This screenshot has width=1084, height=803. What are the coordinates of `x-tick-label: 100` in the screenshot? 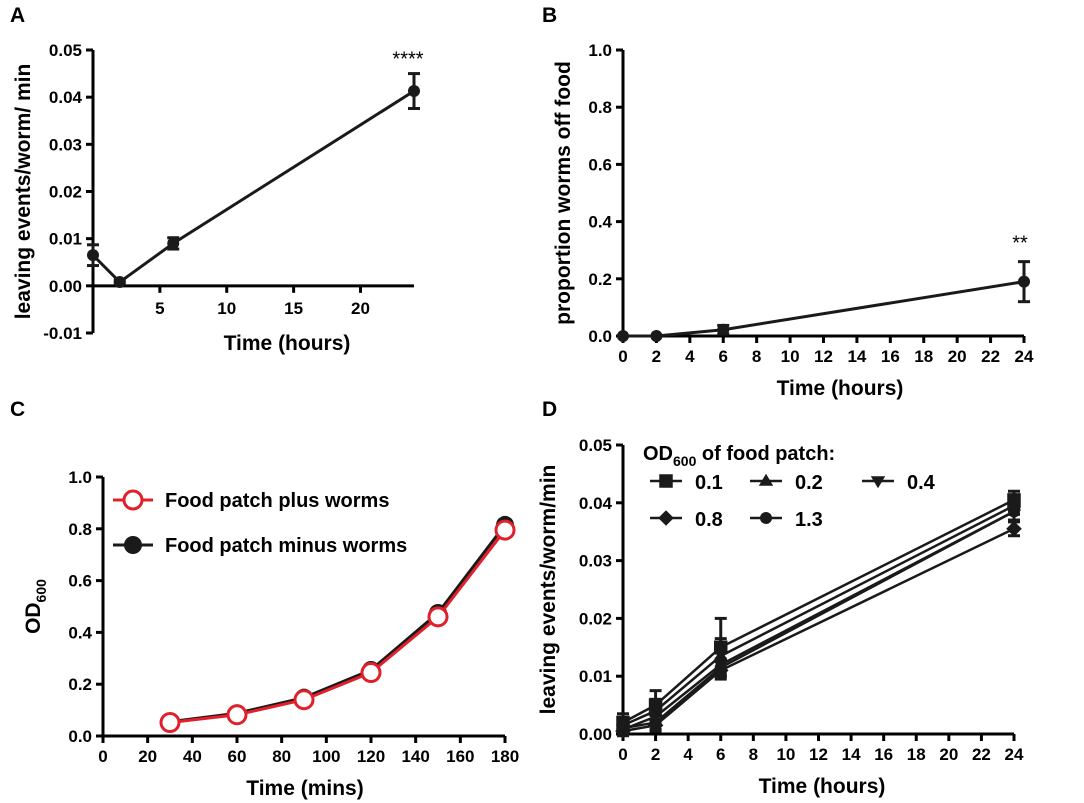 It's located at (326, 756).